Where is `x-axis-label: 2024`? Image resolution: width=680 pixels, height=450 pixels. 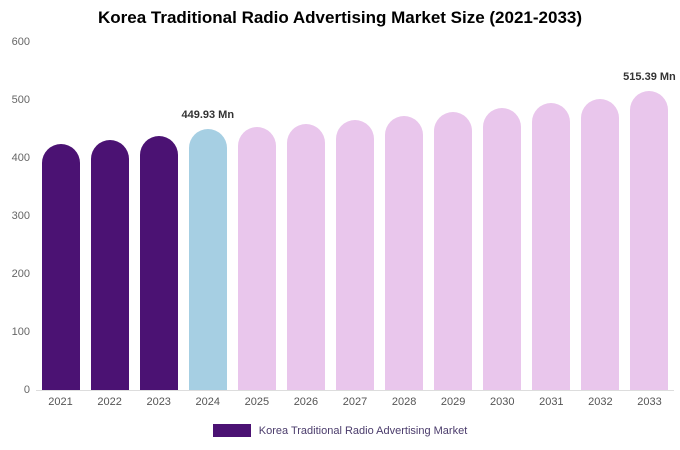 x-axis-label: 2024 is located at coordinates (208, 402).